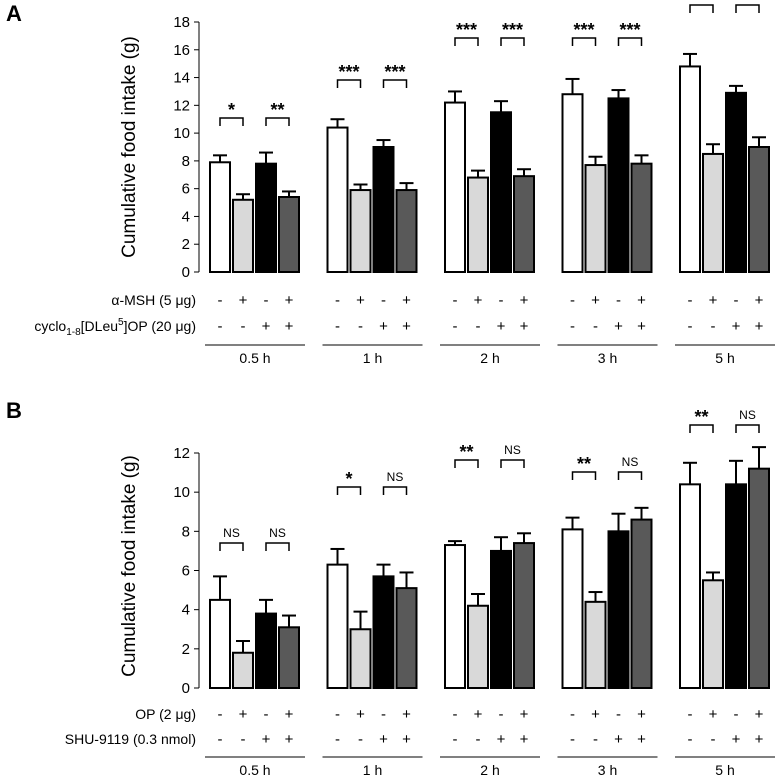 The image size is (776, 778). What do you see at coordinates (50, 326) in the screenshot?
I see `pa-row-label-part: cyclo` at bounding box center [50, 326].